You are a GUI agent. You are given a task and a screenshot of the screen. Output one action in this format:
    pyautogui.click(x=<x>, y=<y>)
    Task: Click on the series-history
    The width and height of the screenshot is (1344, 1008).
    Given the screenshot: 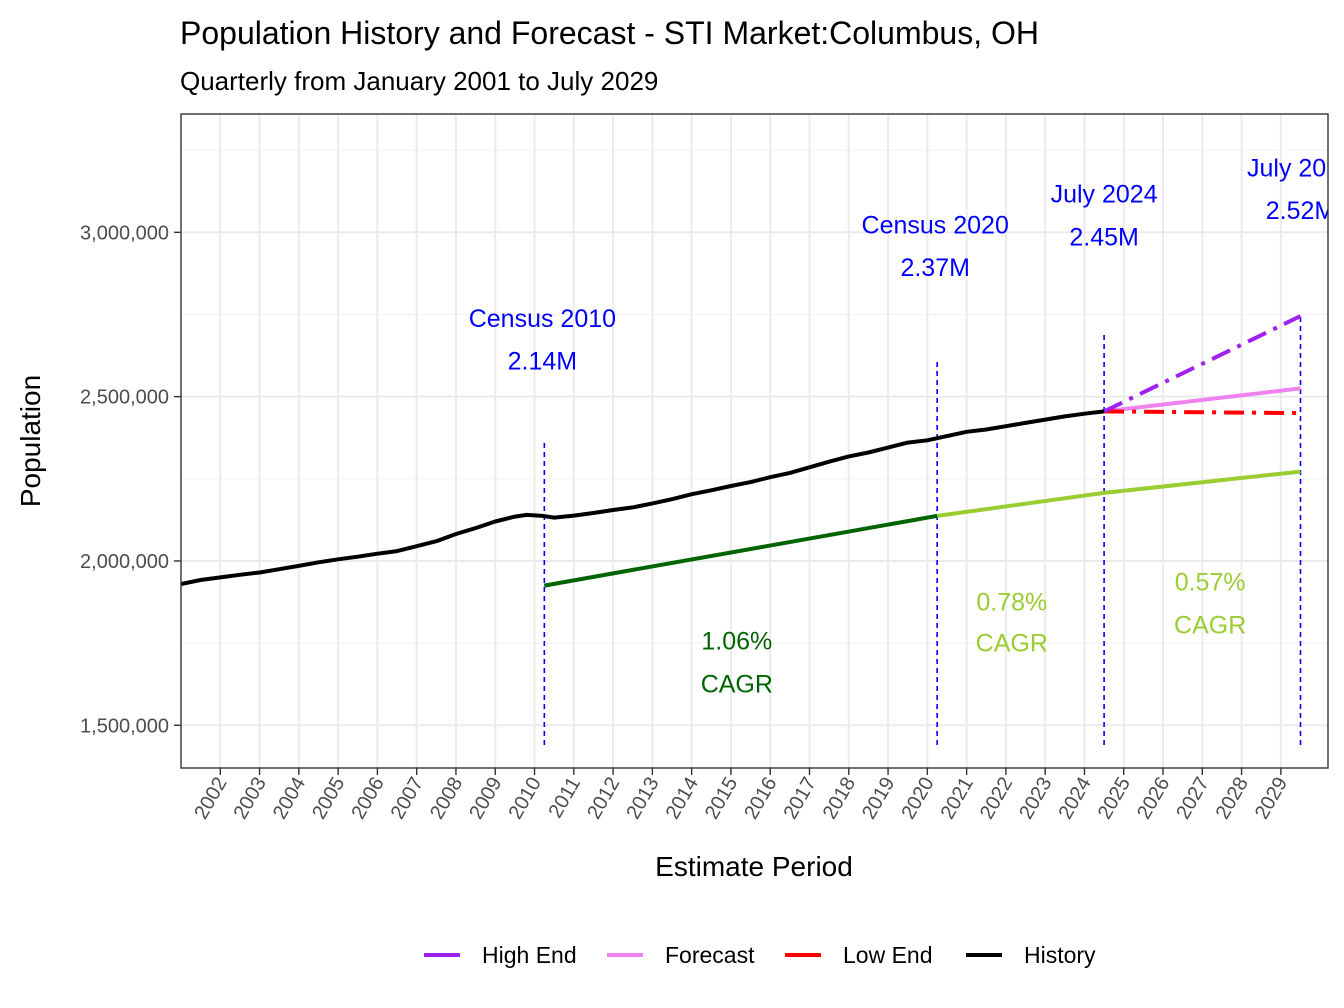 What is the action you would take?
    pyautogui.click(x=643, y=497)
    